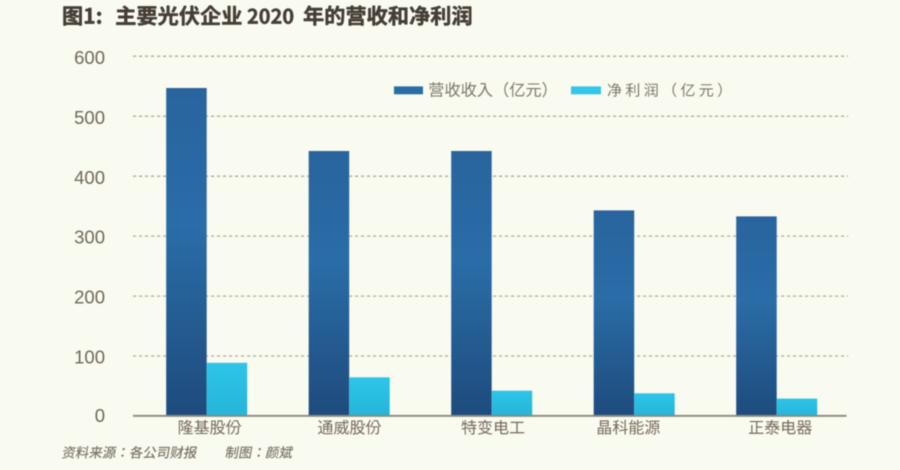 Image resolution: width=900 pixels, height=470 pixels. What do you see at coordinates (89, 177) in the screenshot?
I see `svg-text: 400` at bounding box center [89, 177].